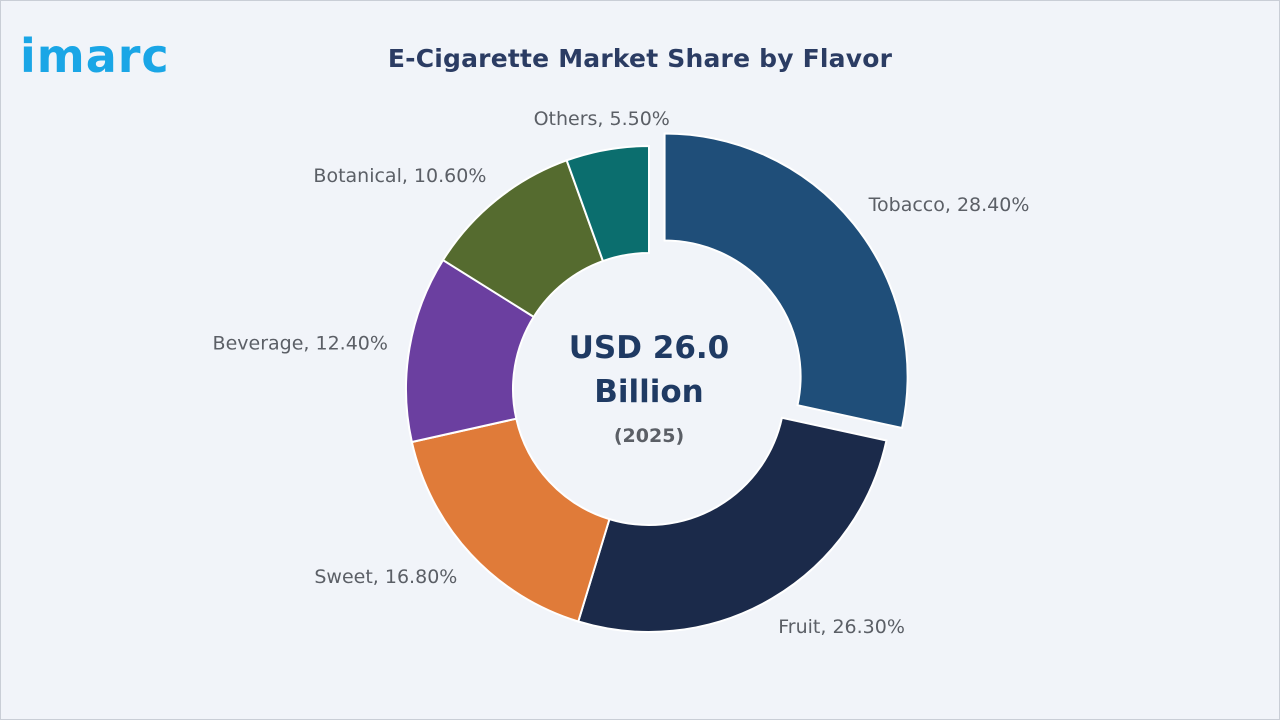 The image size is (1280, 720). I want to click on slice-fruit, so click(732, 524).